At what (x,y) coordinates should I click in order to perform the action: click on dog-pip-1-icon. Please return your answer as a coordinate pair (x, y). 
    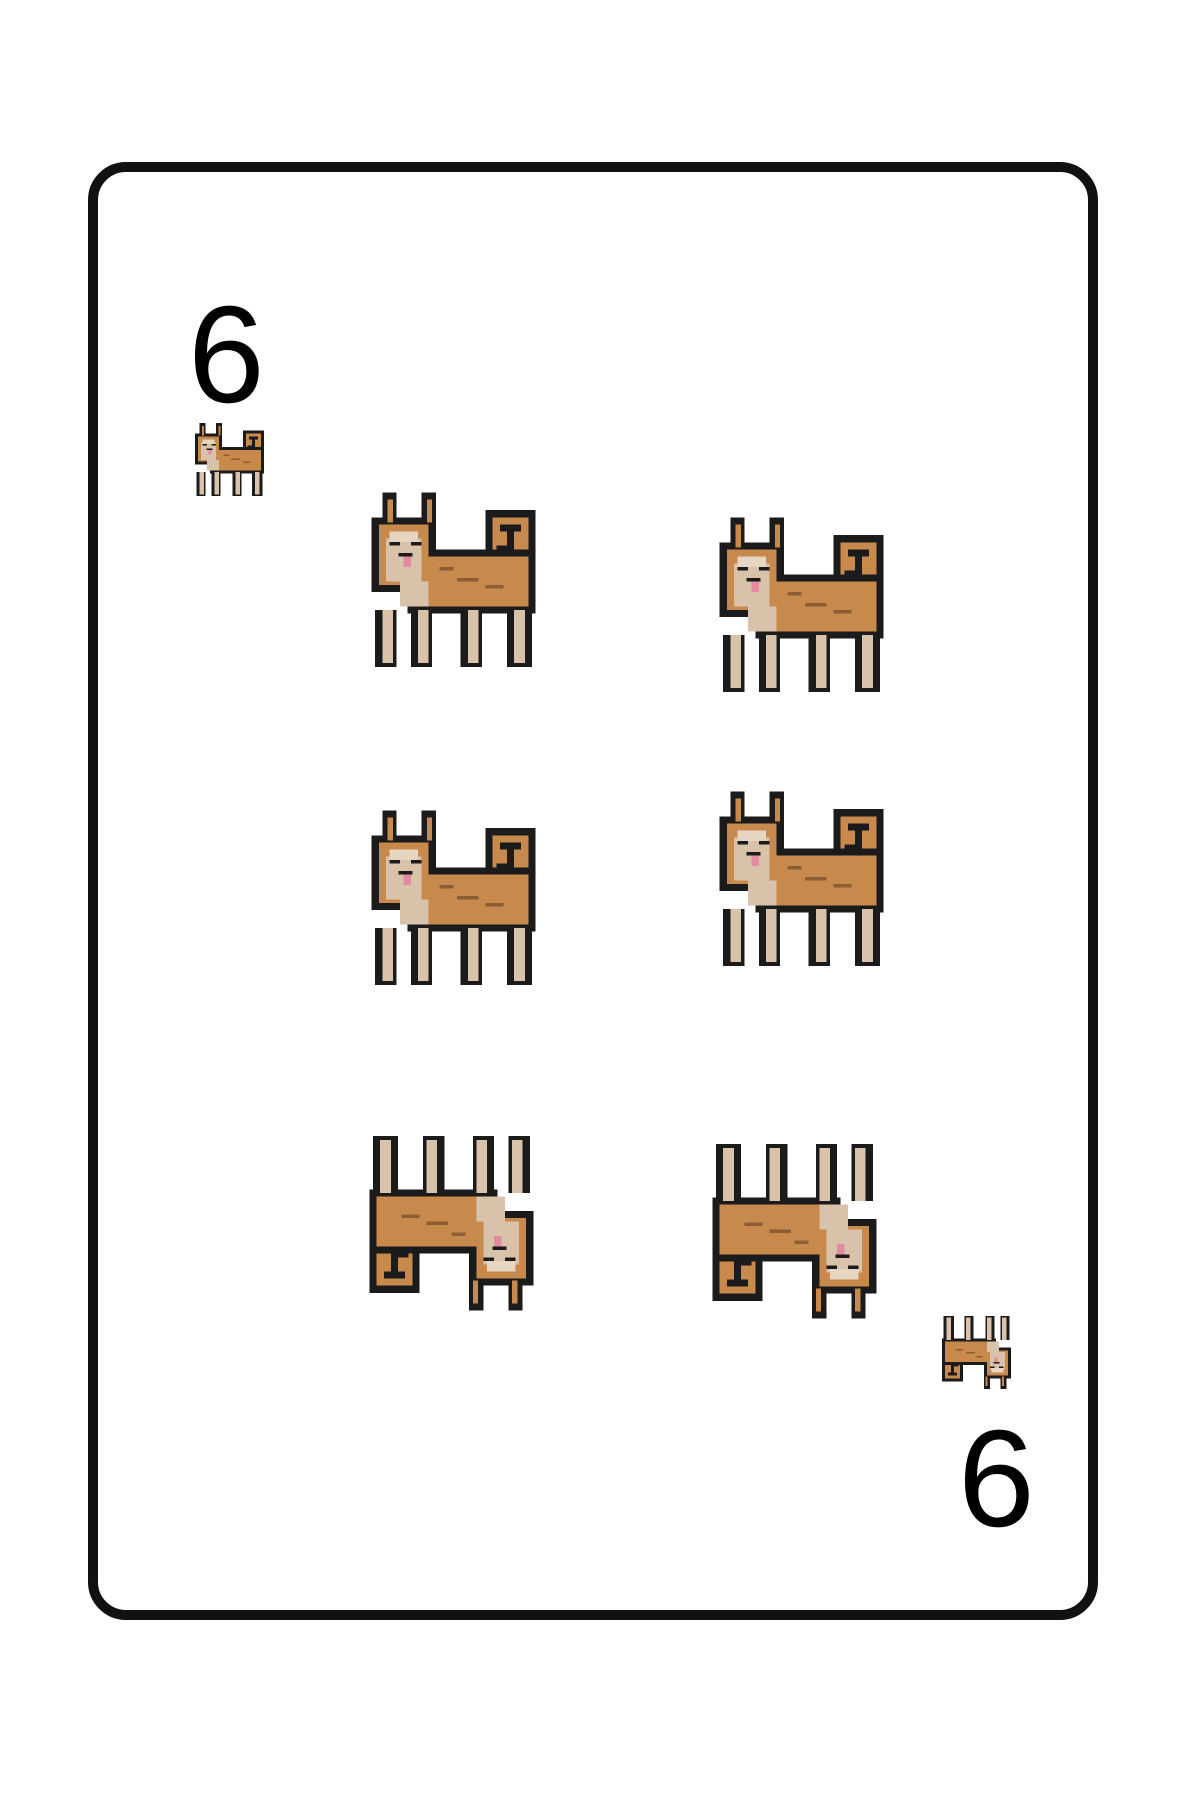
    Looking at the image, I should click on (450, 576).